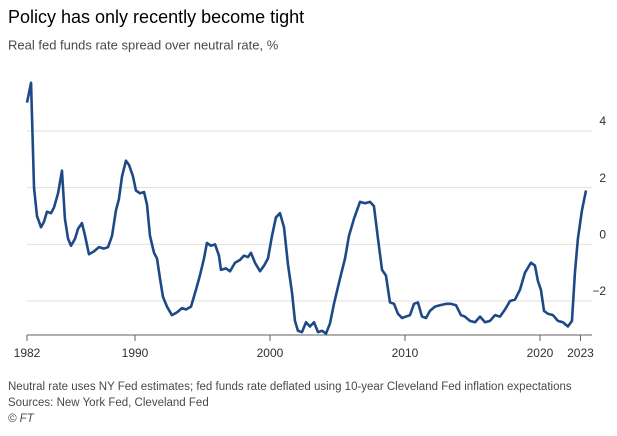 This screenshot has width=617, height=436. I want to click on y-tick-label: 2, so click(602, 178).